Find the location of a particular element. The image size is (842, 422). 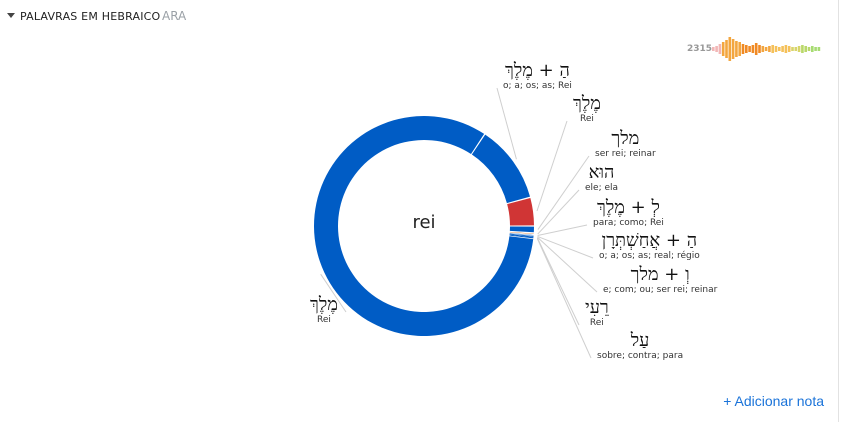

center-label: rei is located at coordinates (424, 222).